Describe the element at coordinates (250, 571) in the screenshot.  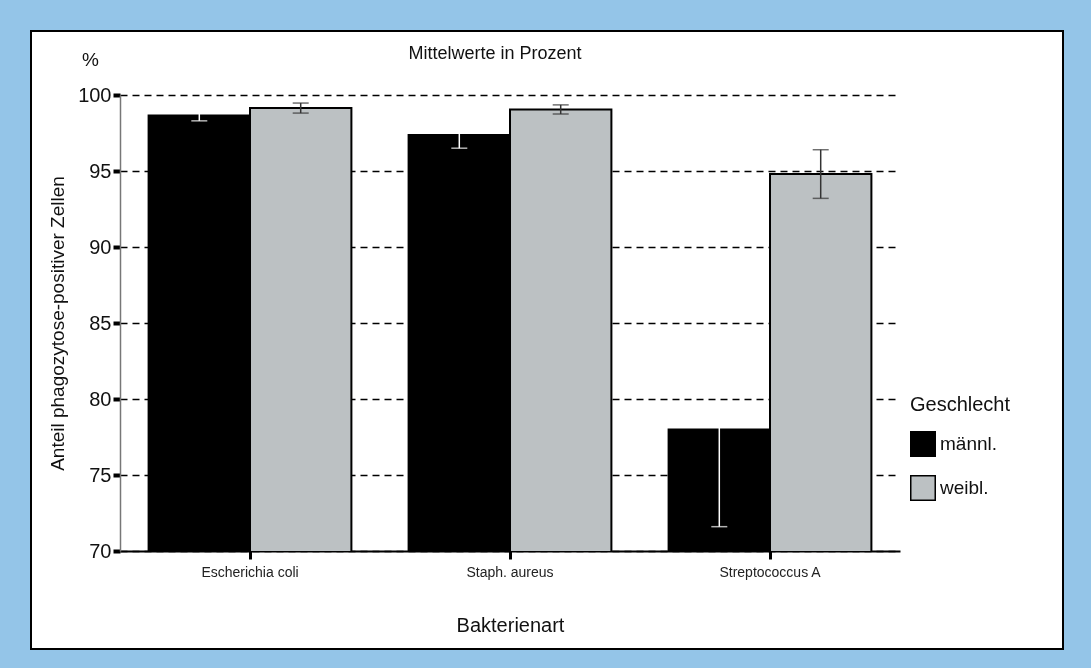
I see `x-tick-label: Escherichia coli` at that location.